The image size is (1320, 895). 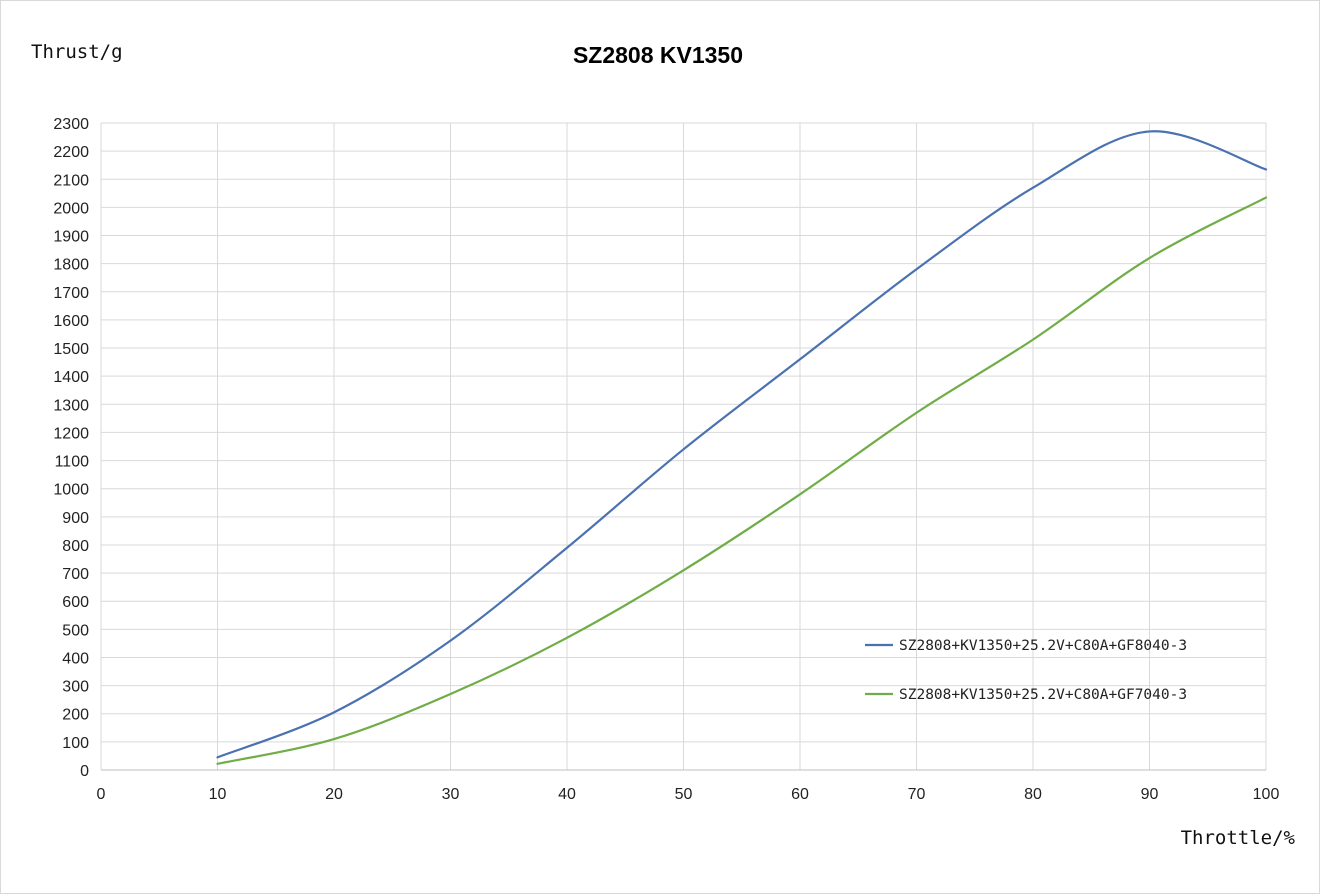 What do you see at coordinates (567, 794) in the screenshot?
I see `x-tick-label: 40` at bounding box center [567, 794].